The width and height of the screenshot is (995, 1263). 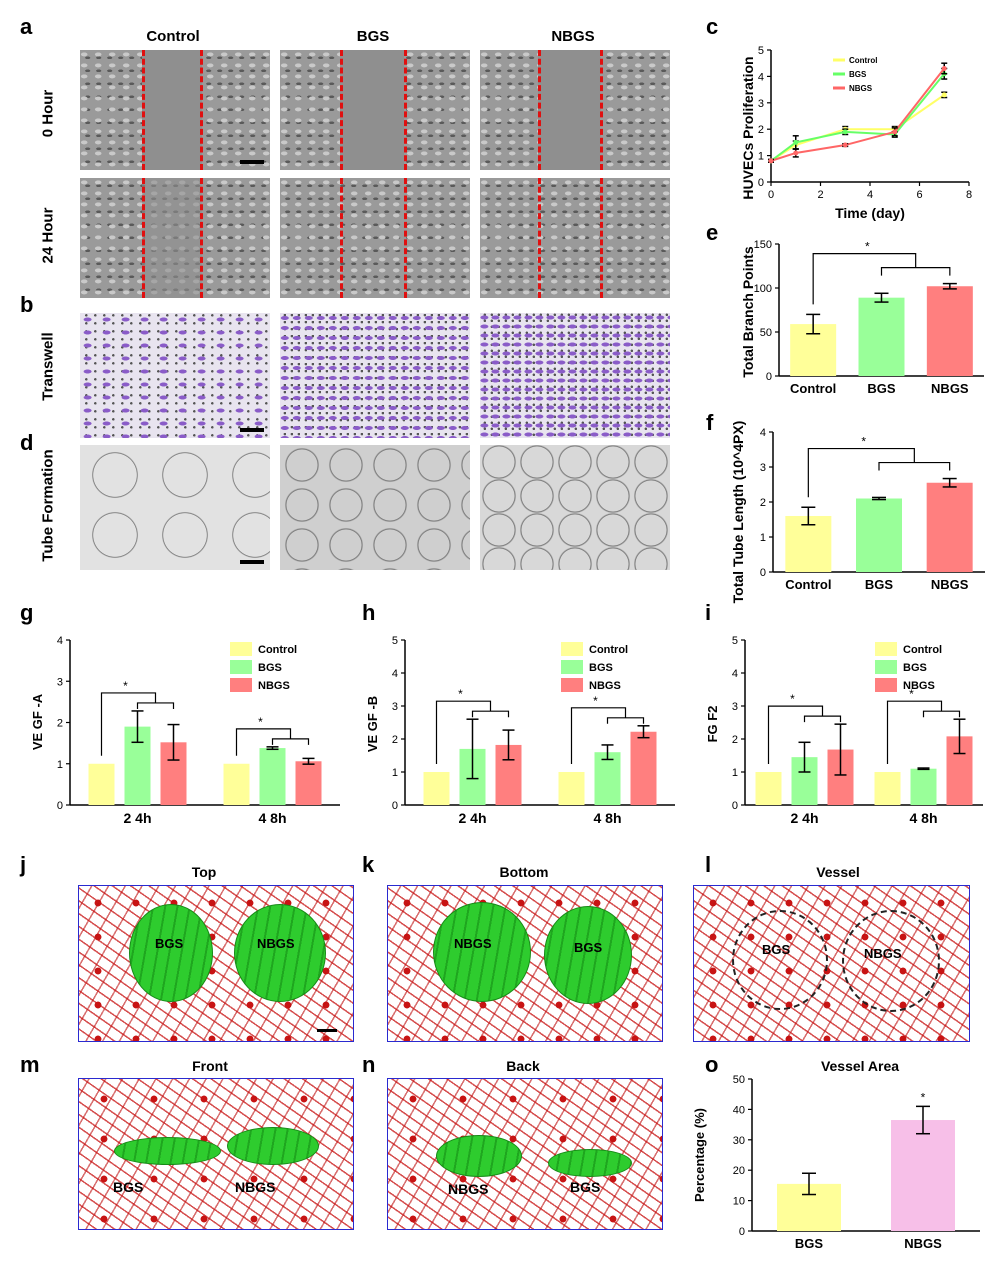 What do you see at coordinates (274, 686) in the screenshot?
I see `chart-g-legend-label: NBGS` at bounding box center [274, 686].